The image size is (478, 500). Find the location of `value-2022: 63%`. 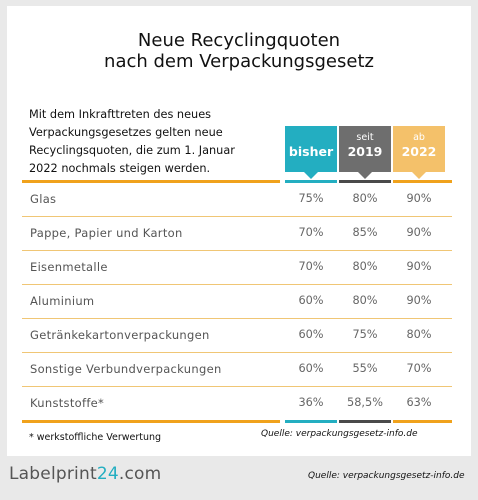

value-2022: 63% is located at coordinates (419, 402).